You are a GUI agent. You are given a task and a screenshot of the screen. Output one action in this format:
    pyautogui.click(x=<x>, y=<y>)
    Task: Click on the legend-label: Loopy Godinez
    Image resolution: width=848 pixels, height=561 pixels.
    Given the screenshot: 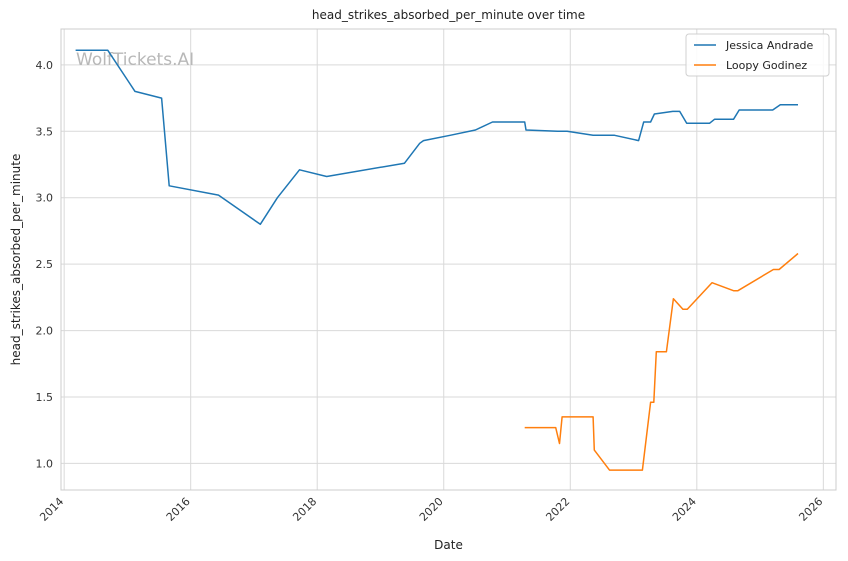 What is the action you would take?
    pyautogui.click(x=766, y=65)
    